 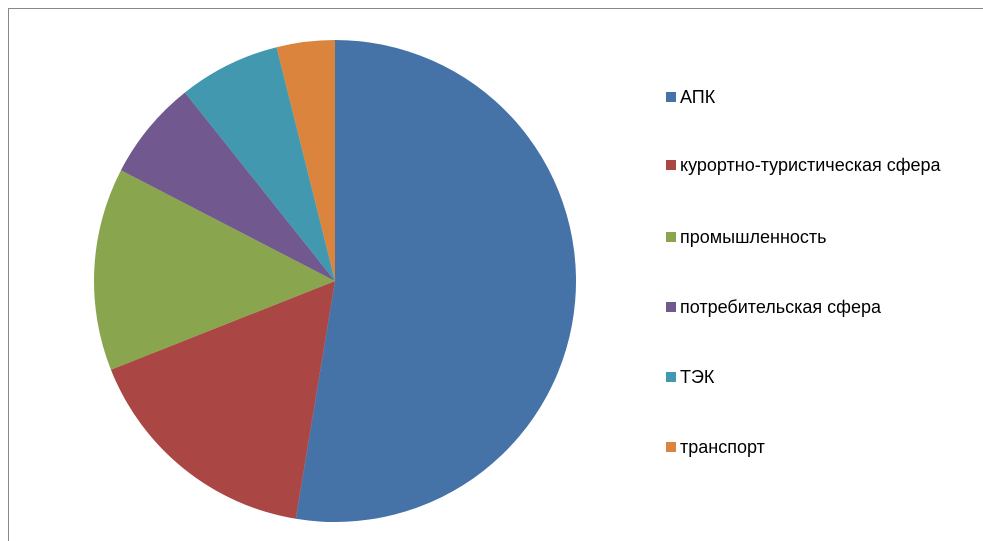 I want to click on legend-item: ТЭК, so click(x=816, y=377).